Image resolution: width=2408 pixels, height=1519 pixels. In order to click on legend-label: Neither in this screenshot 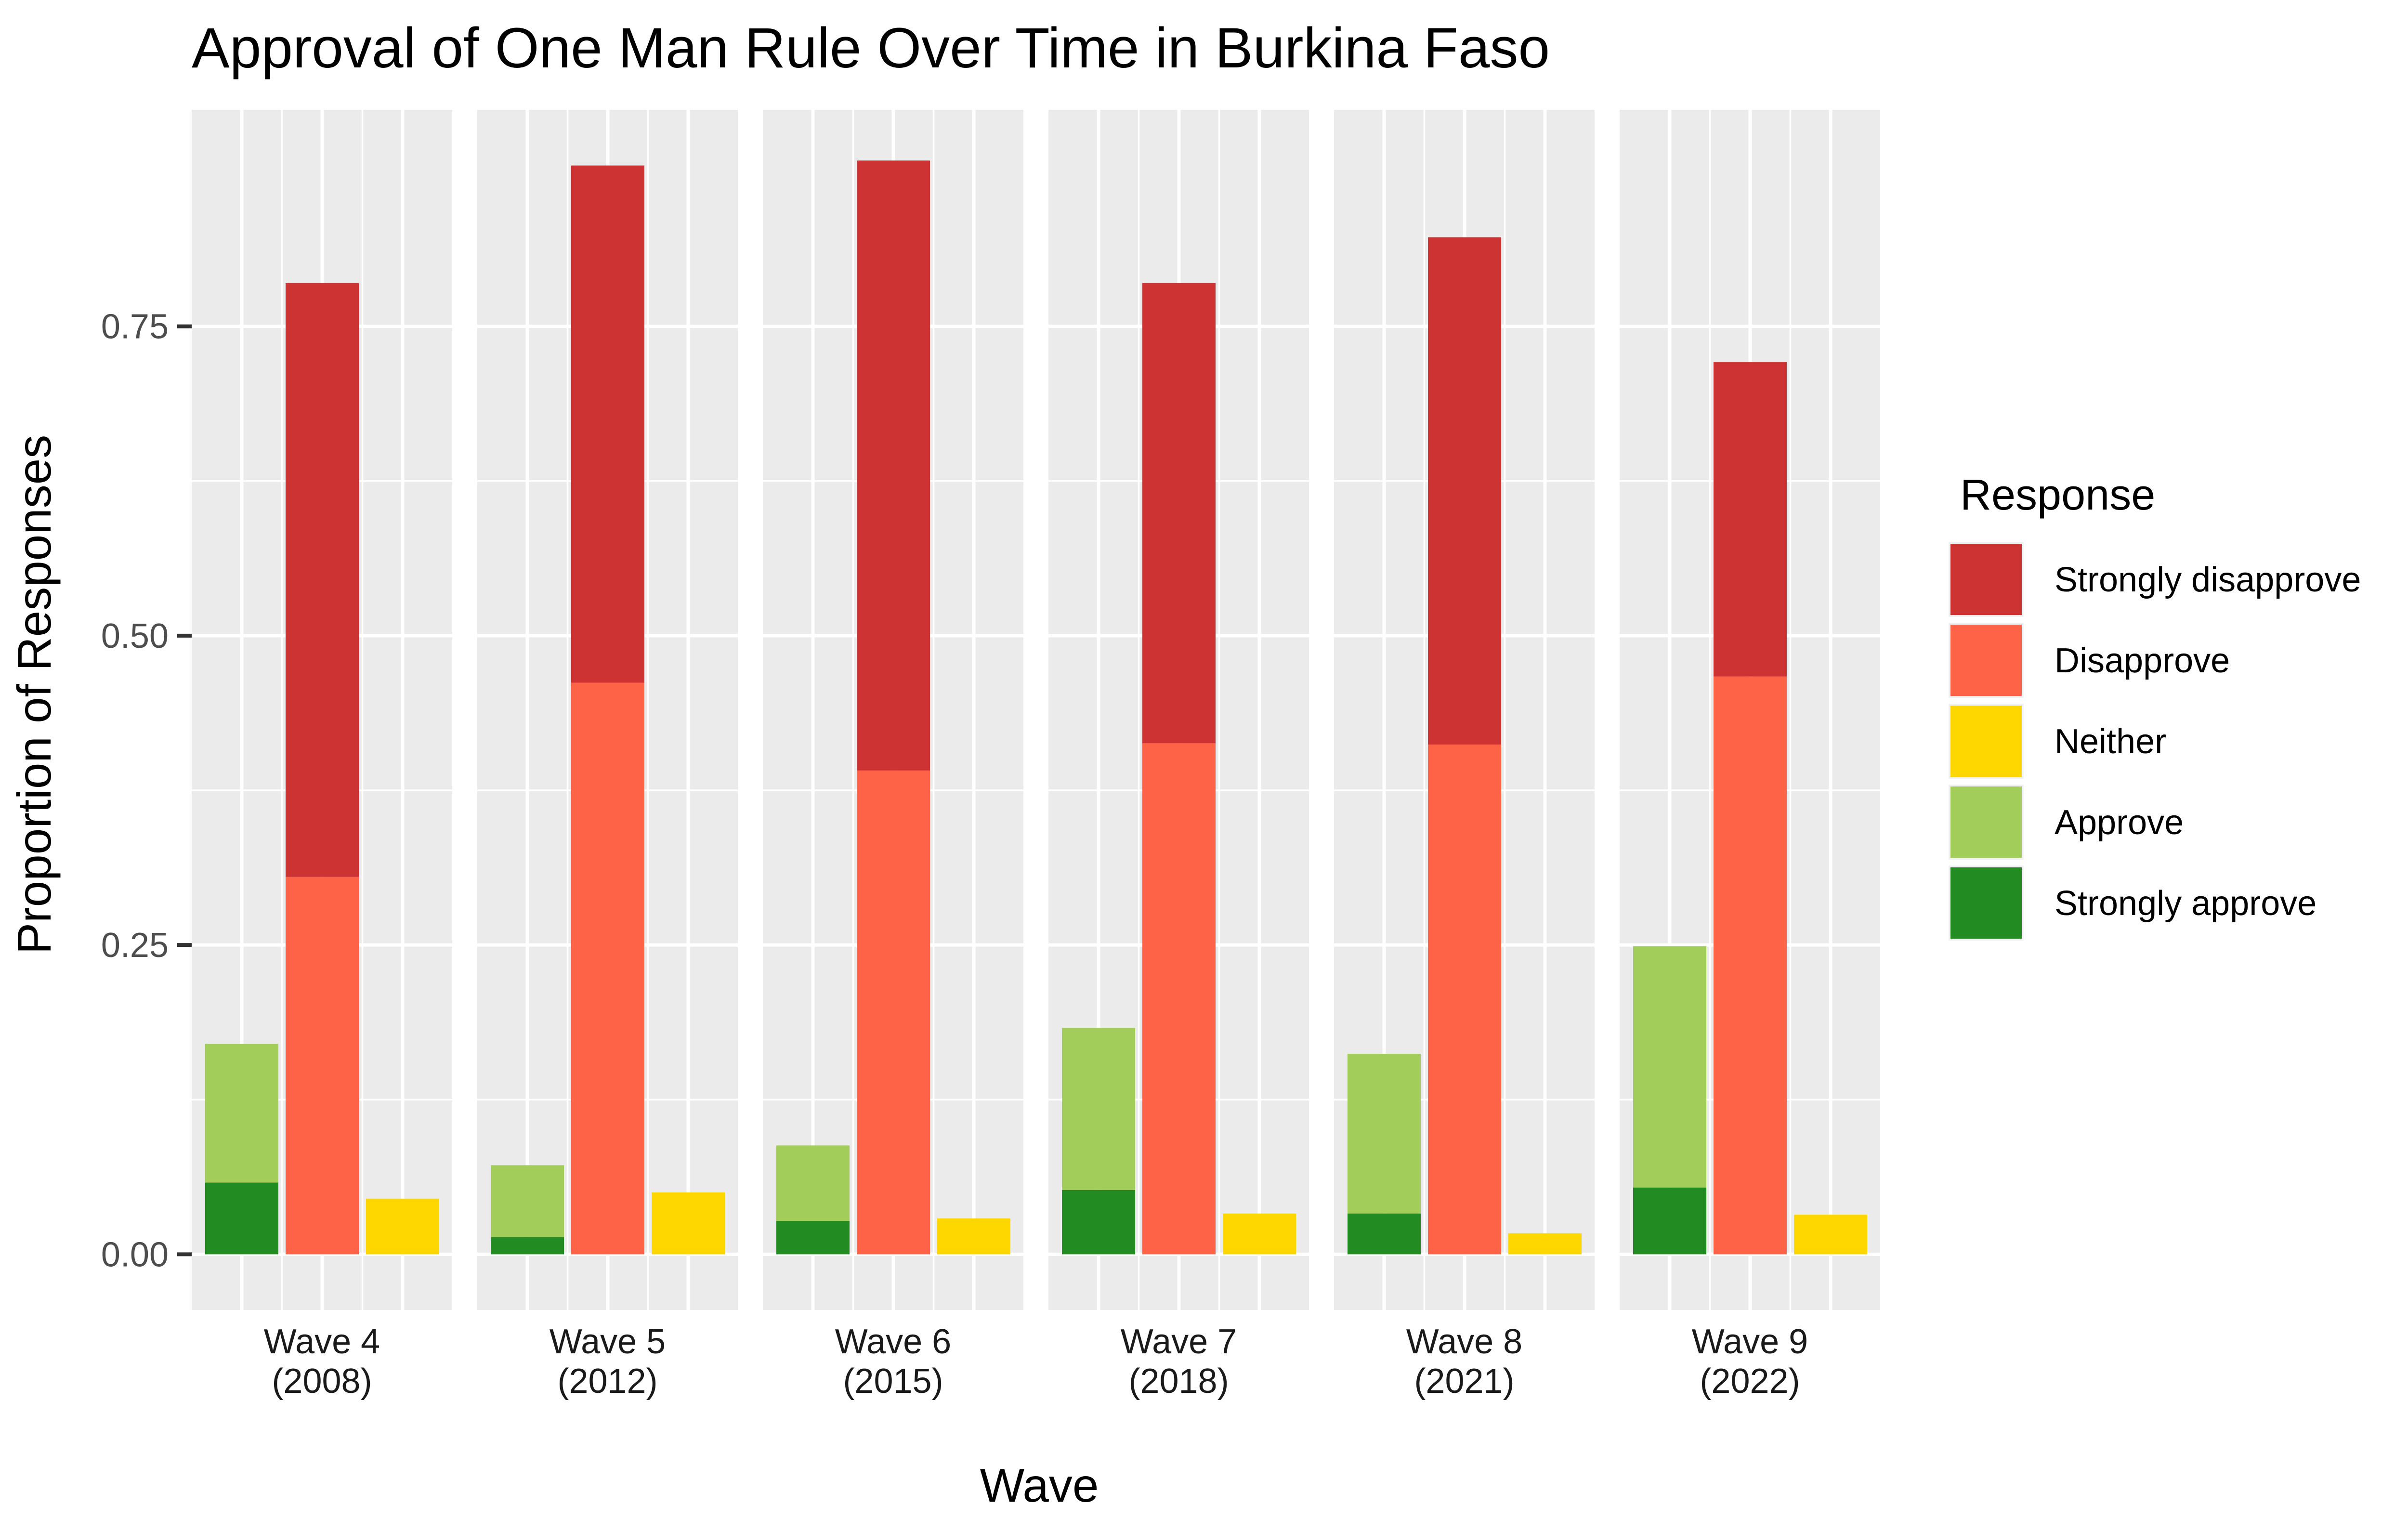, I will do `click(2110, 741)`.